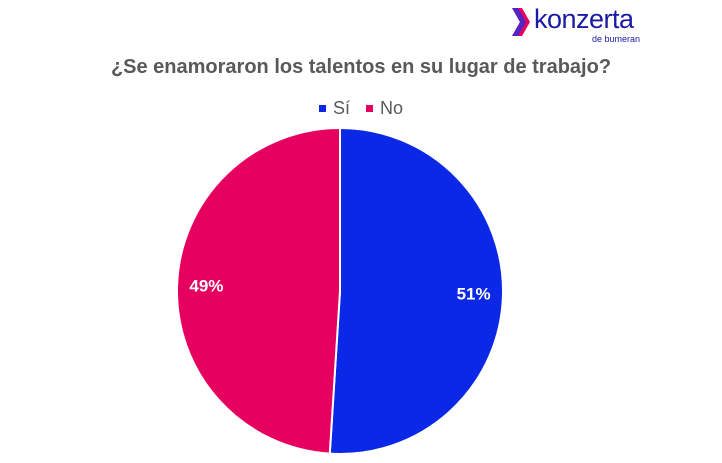 The height and width of the screenshot is (463, 722). I want to click on logo-brand-text: konzerta, so click(584, 19).